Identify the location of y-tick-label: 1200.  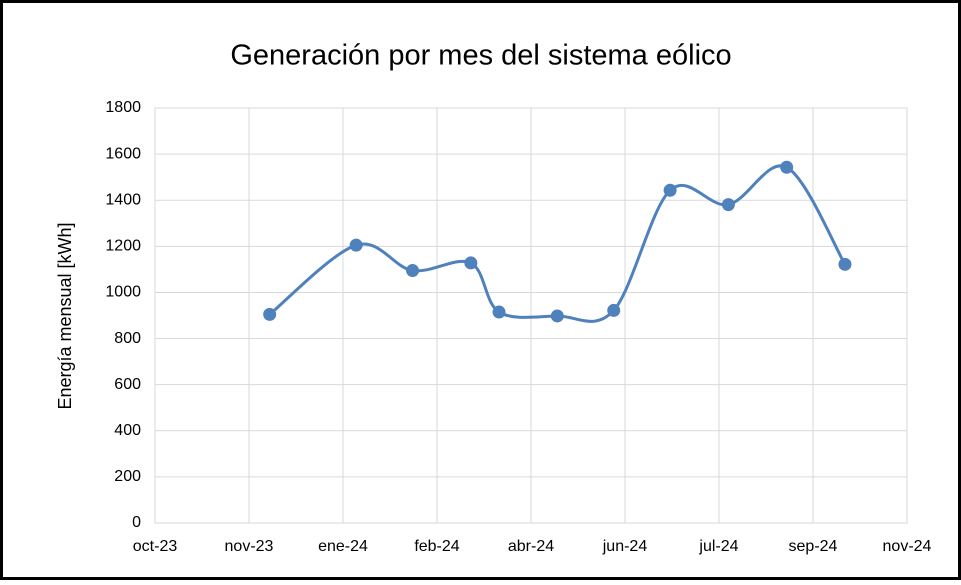
(123, 246).